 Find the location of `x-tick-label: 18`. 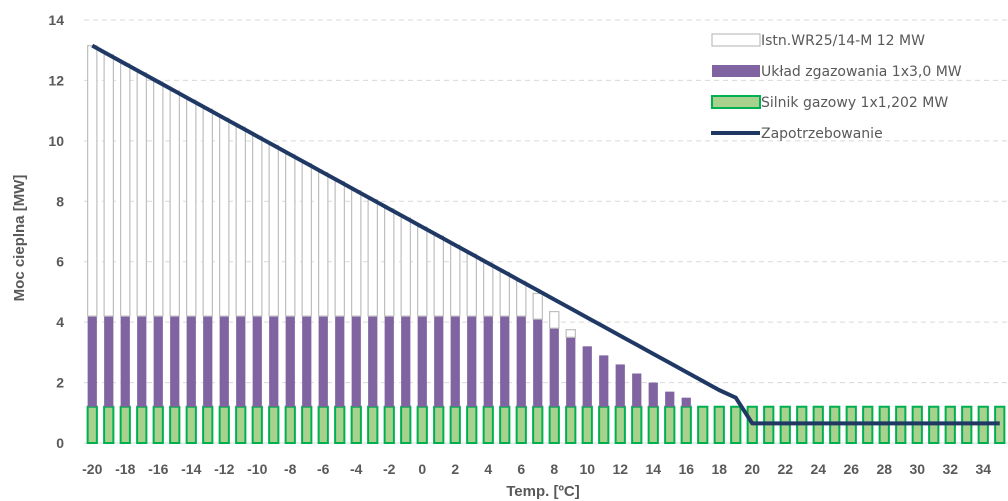

x-tick-label: 18 is located at coordinates (719, 469).